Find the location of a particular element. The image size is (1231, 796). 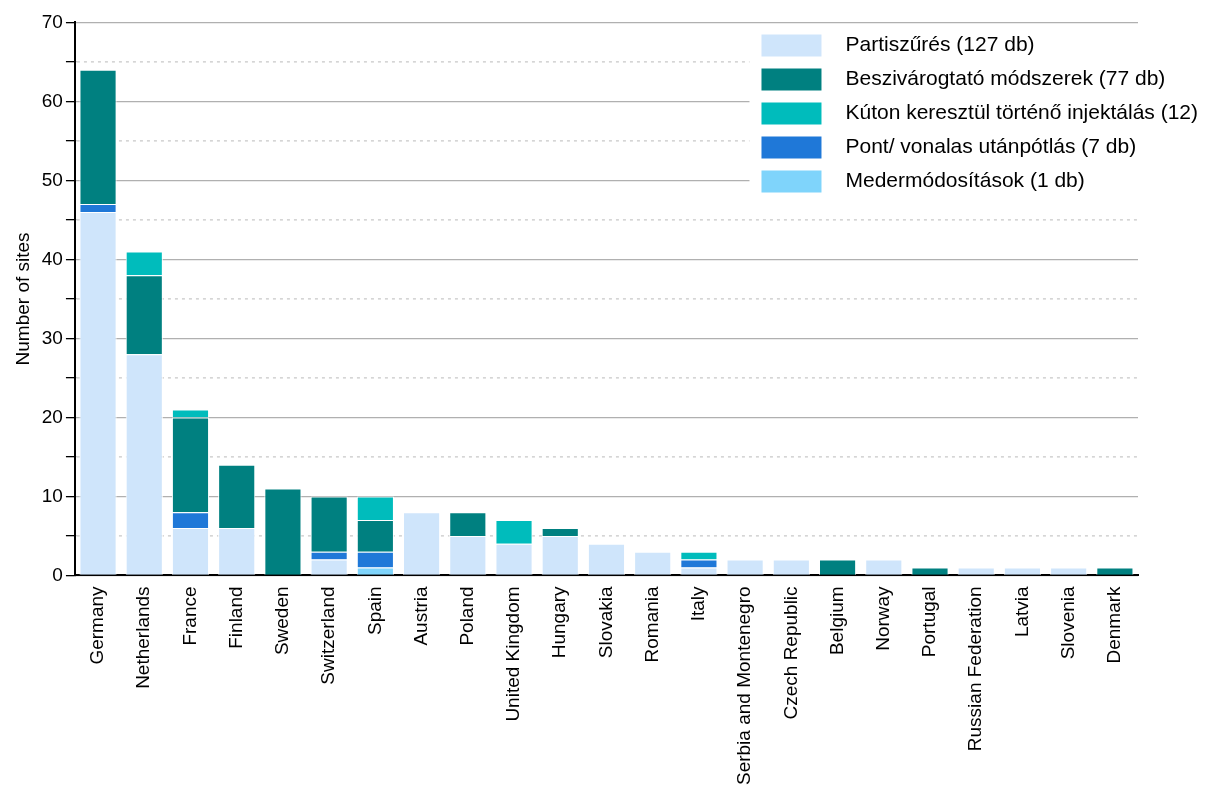

legend-label: Kúton keresztül történő injektálás (12) is located at coordinates (1022, 112).